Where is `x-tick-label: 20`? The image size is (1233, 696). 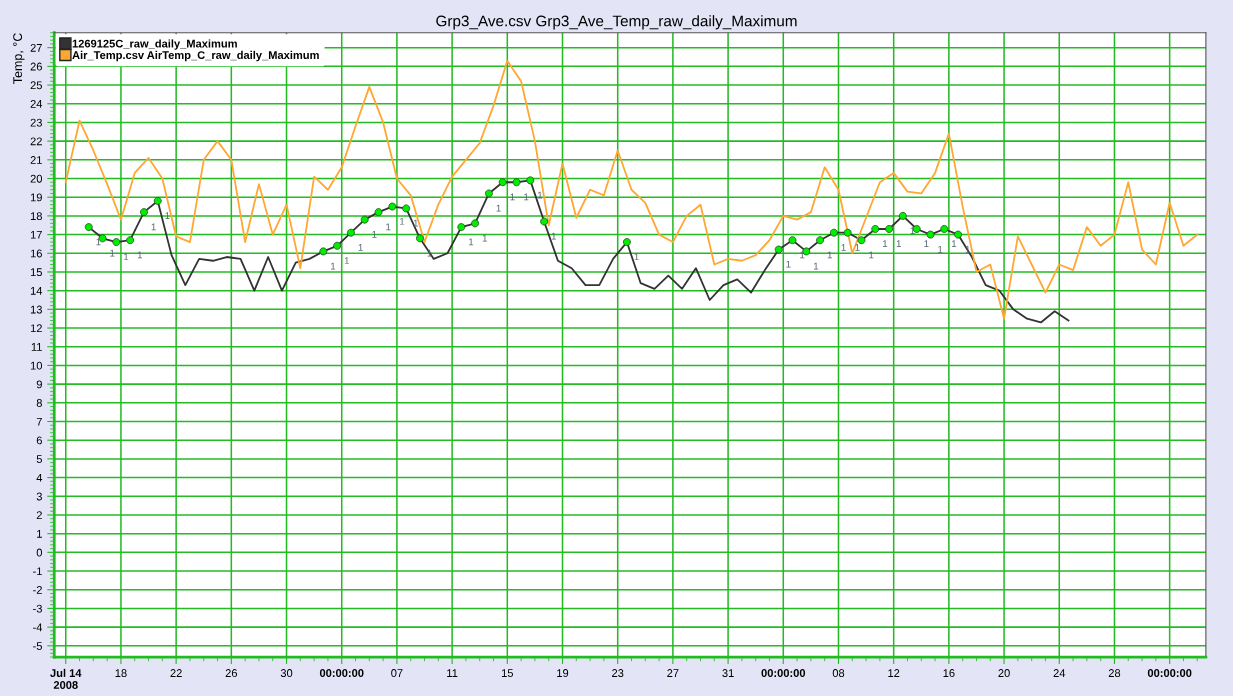
x-tick-label: 20 is located at coordinates (1004, 673).